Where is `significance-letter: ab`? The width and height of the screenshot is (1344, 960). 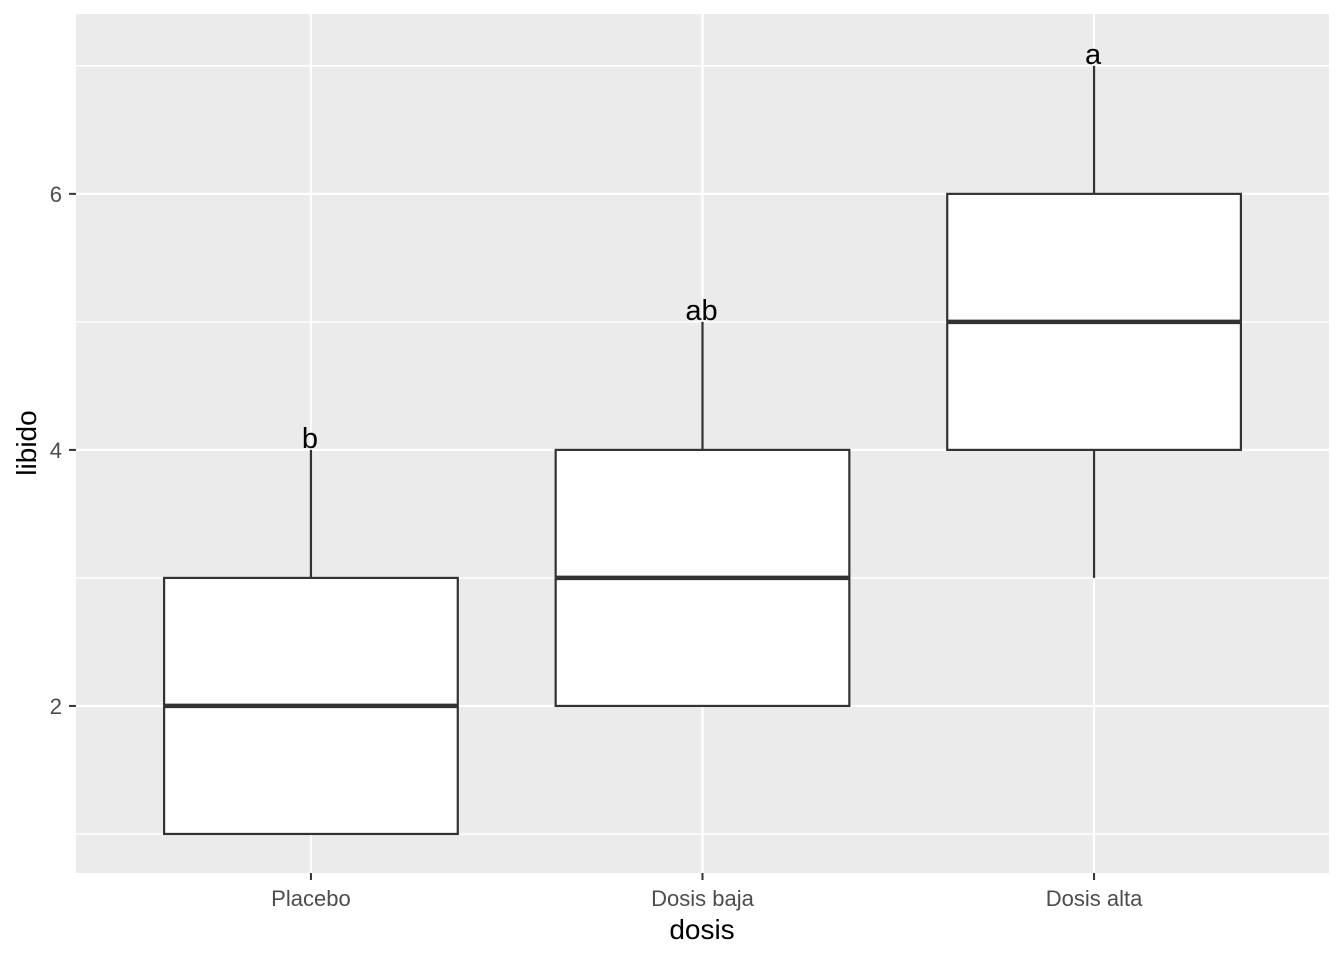
significance-letter: ab is located at coordinates (701, 311).